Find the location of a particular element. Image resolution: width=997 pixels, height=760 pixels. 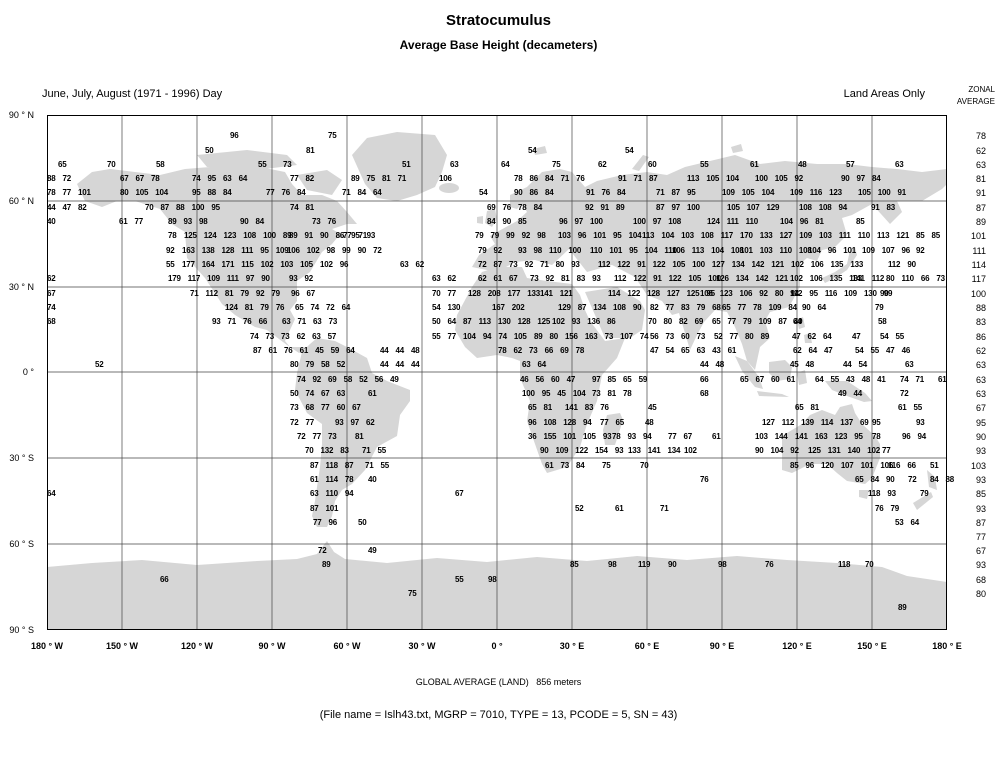

grid-value: 126 134 142 121 is located at coordinates (752, 278).